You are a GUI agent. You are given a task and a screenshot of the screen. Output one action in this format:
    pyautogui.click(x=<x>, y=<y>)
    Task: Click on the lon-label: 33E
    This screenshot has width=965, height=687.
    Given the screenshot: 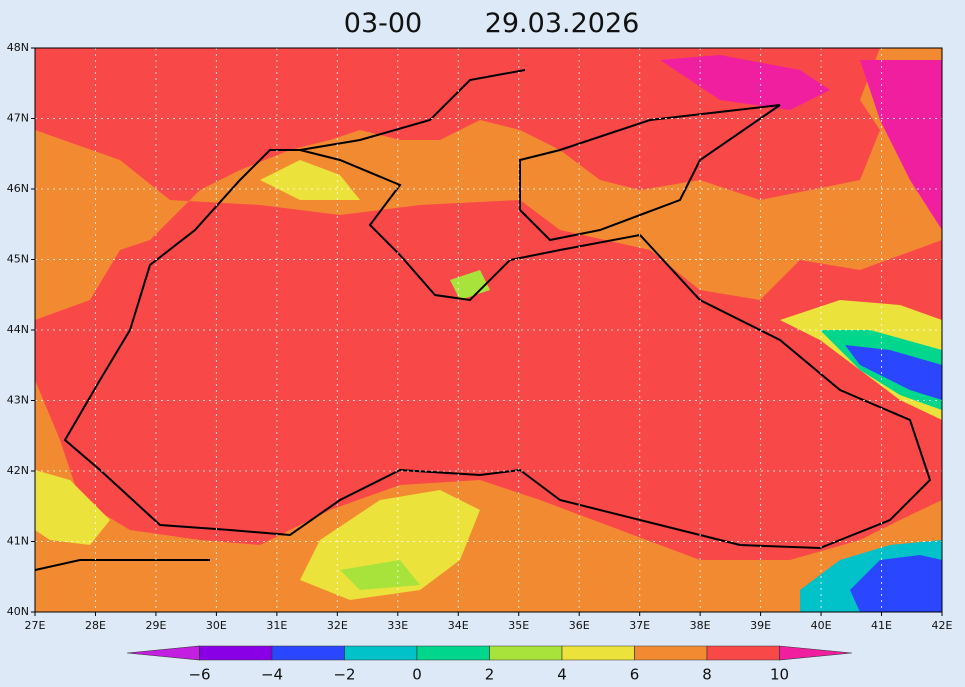 What is the action you would take?
    pyautogui.click(x=397, y=625)
    